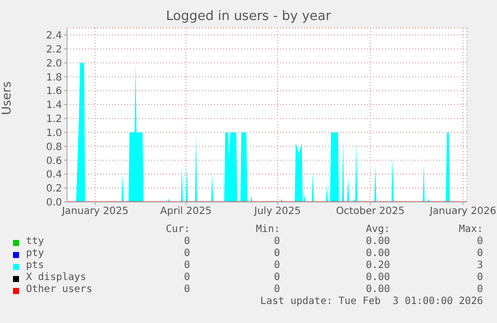 The width and height of the screenshot is (497, 323). I want to click on chart-title: Logged in users - by year, so click(248, 16).